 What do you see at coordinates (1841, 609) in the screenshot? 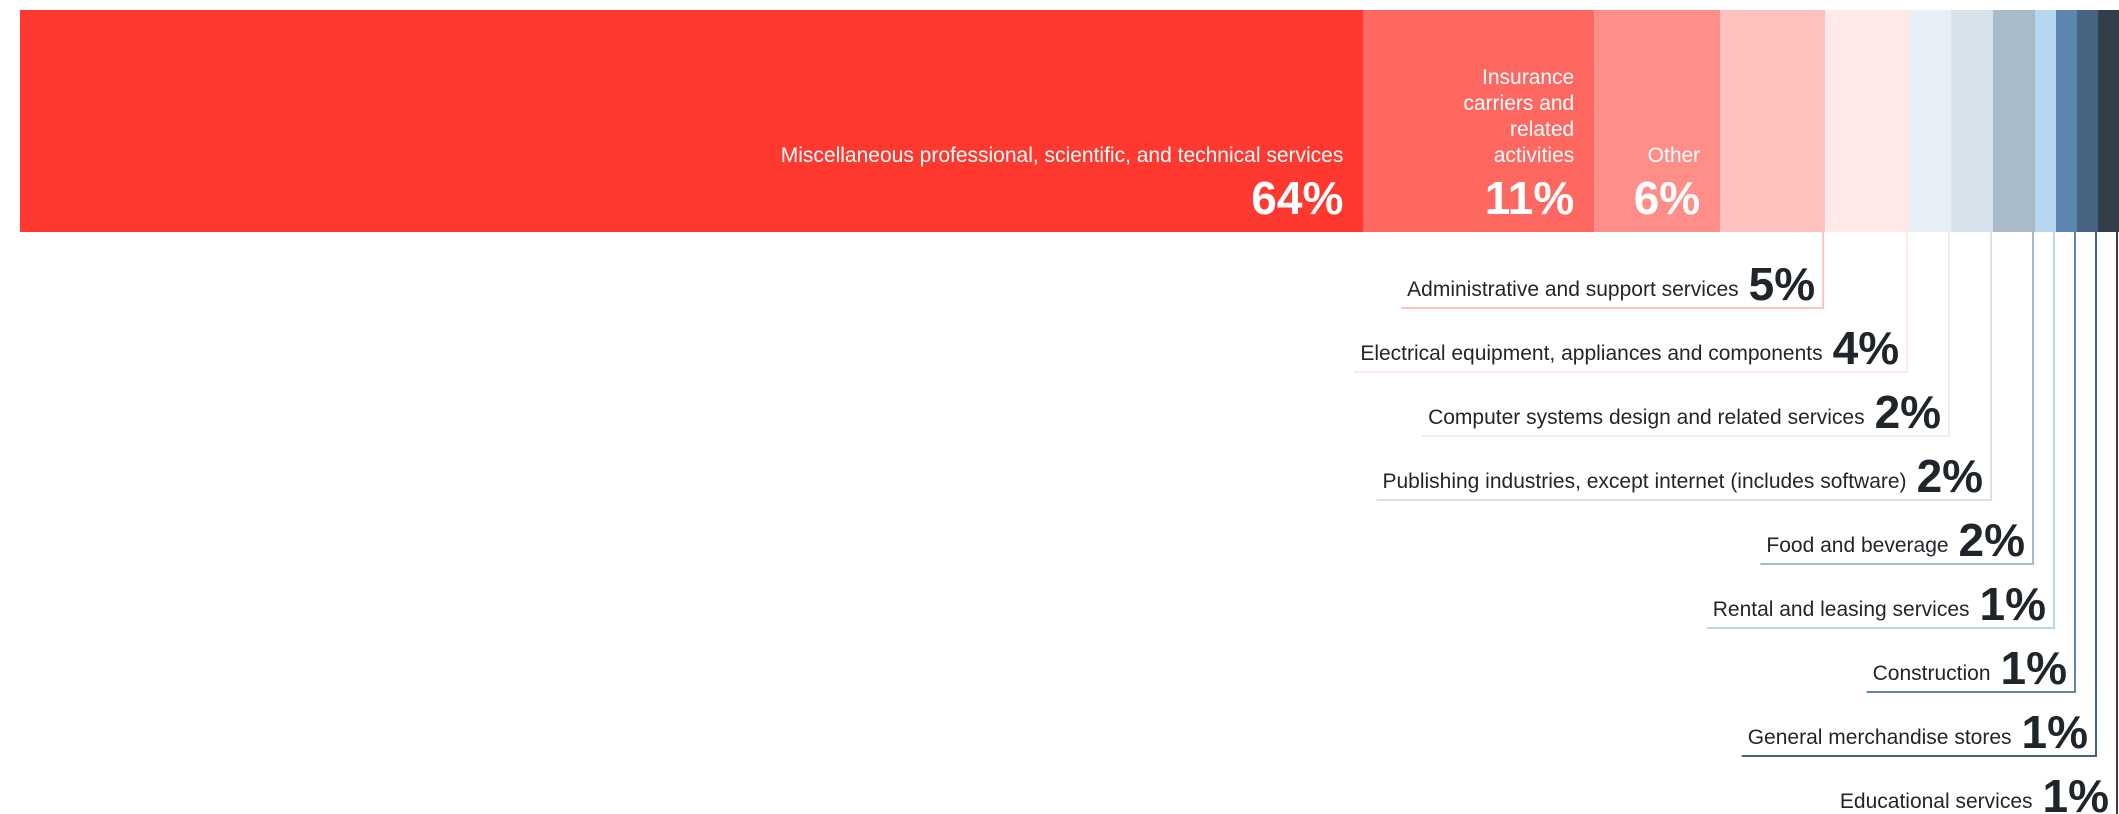
I see `segment-category-label: Rental and leasing services` at bounding box center [1841, 609].